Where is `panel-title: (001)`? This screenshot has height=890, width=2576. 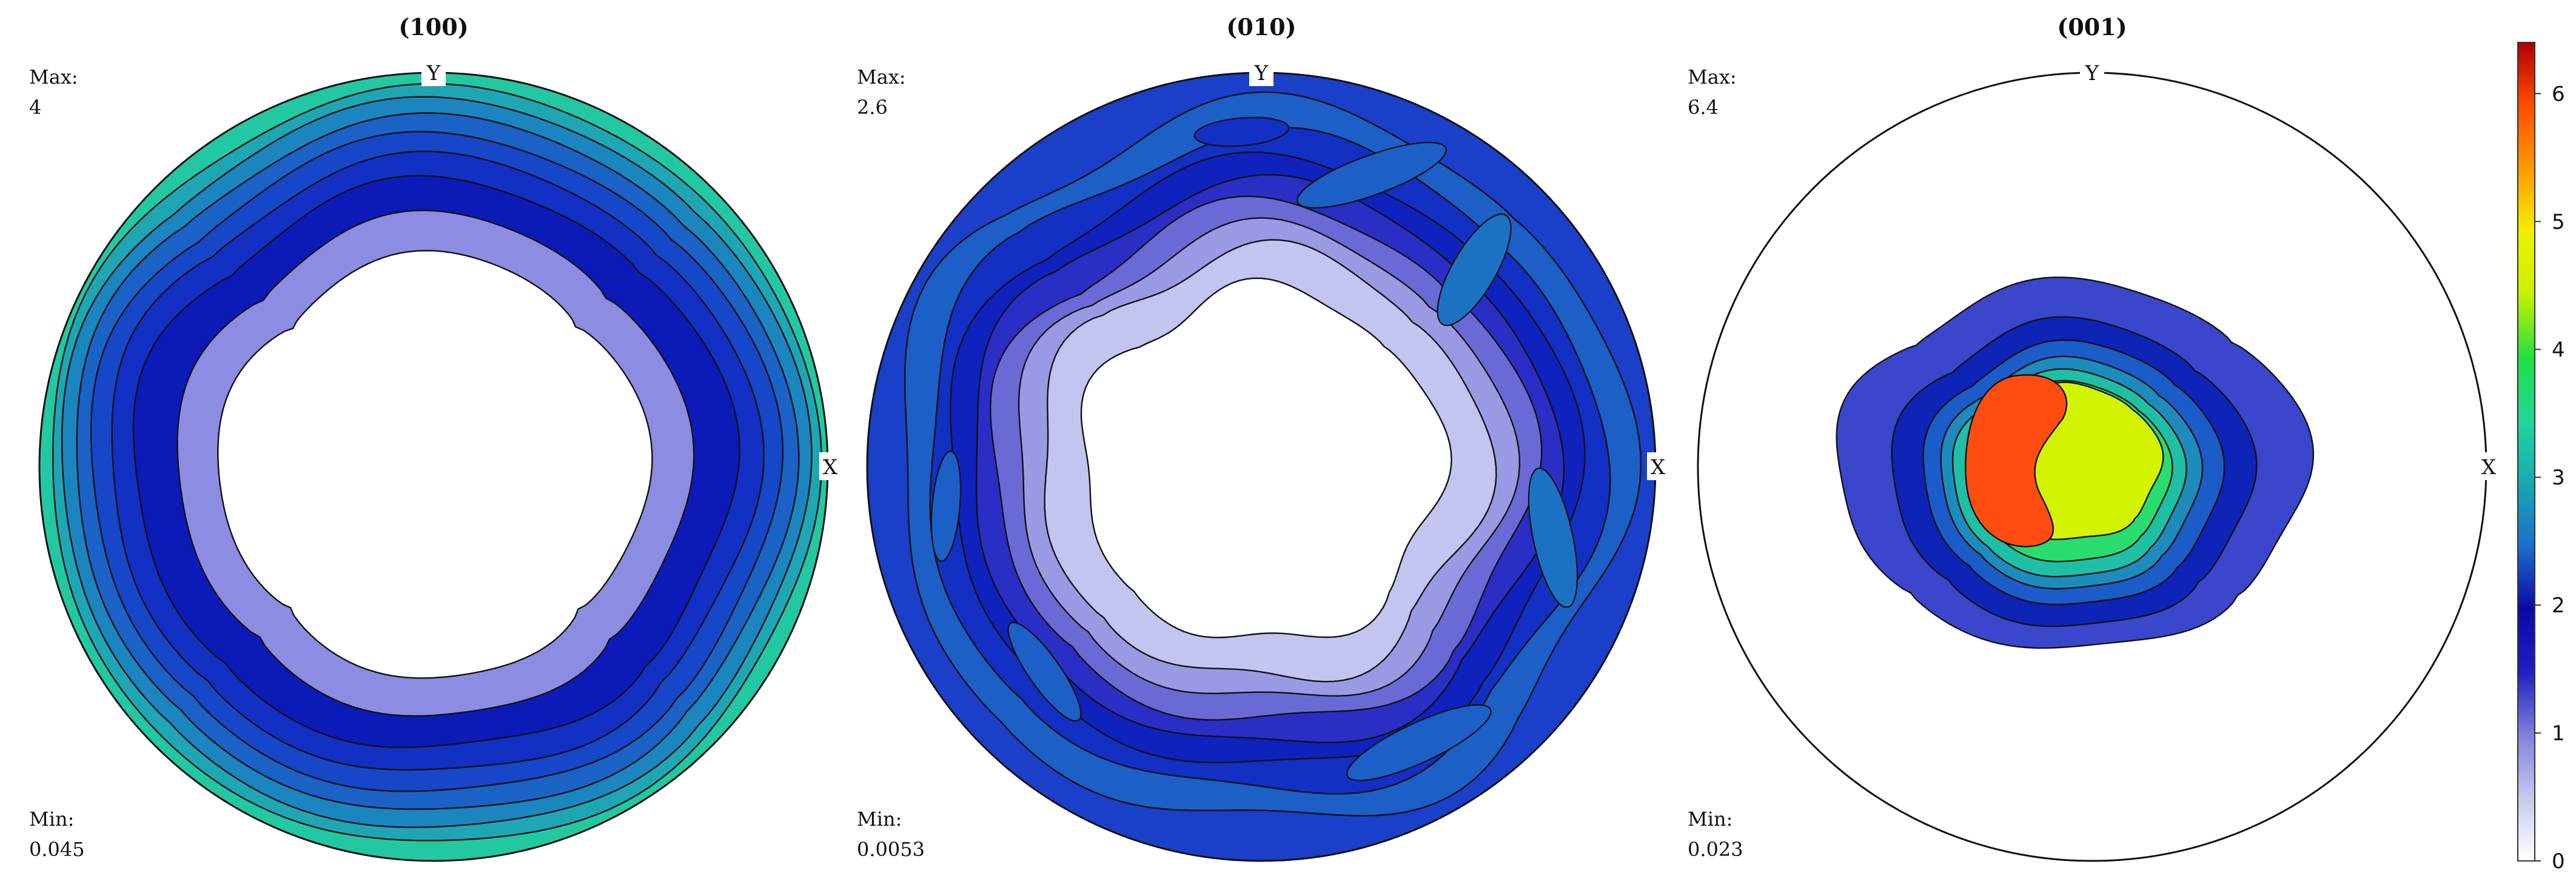 panel-title: (001) is located at coordinates (2092, 27).